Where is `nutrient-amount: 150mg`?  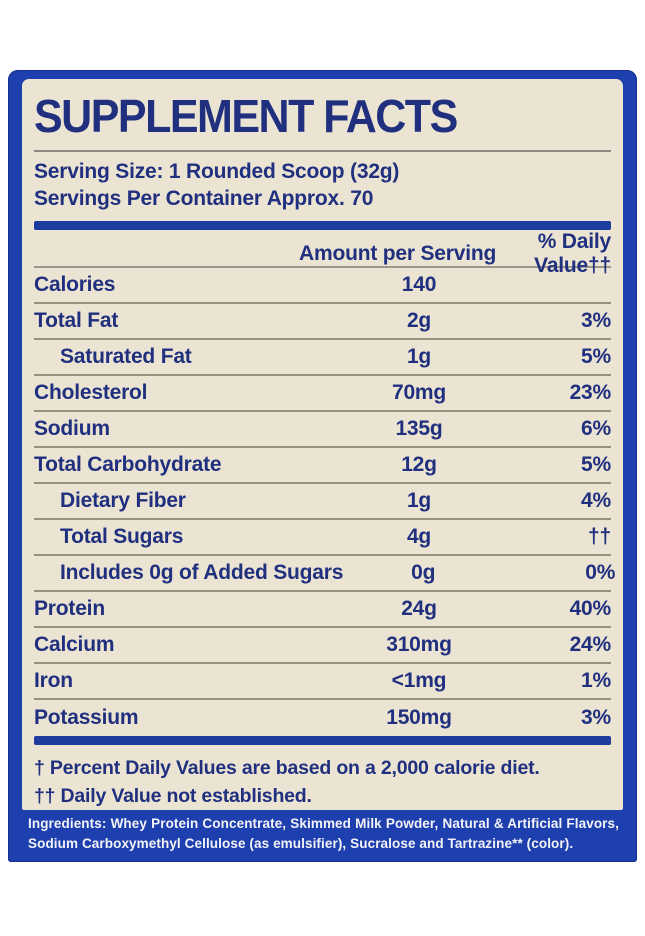 nutrient-amount: 150mg is located at coordinates (419, 717).